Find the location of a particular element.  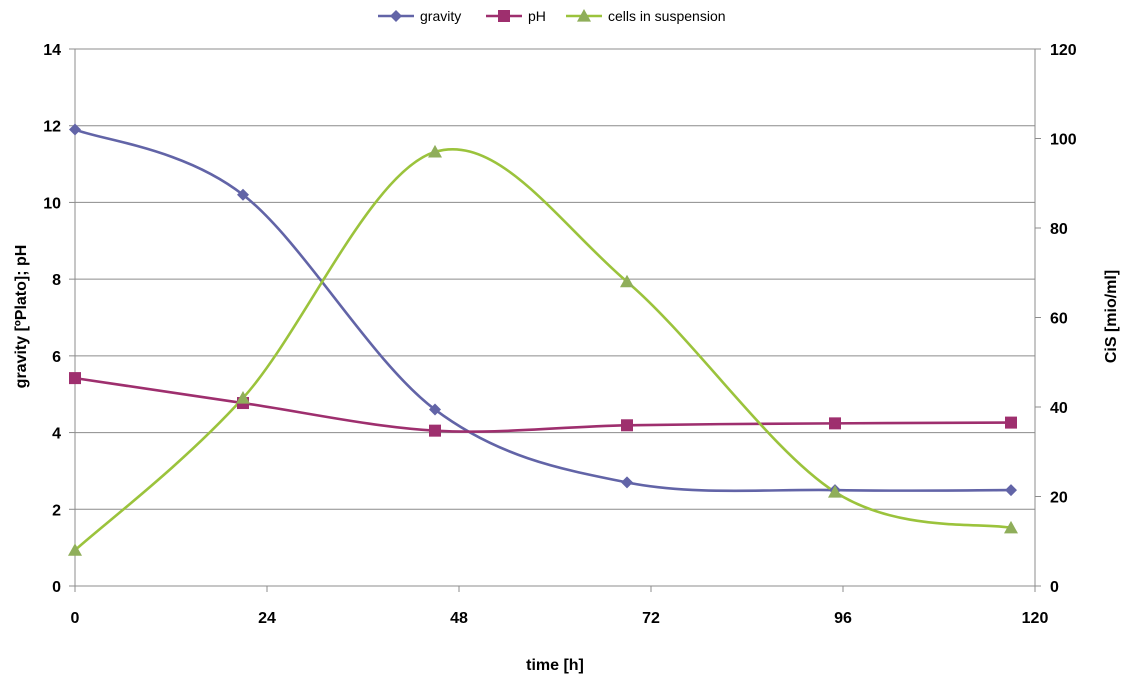

y2-tick-label: 20 is located at coordinates (1059, 498).